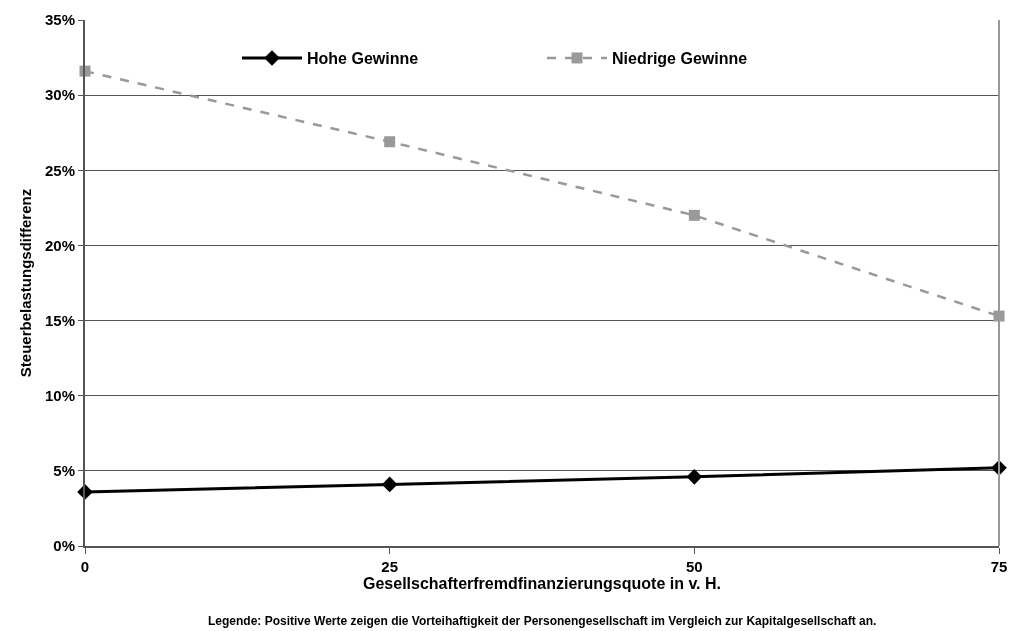 This screenshot has height=631, width=1018. What do you see at coordinates (64, 546) in the screenshot?
I see `y-tick-label: 0%` at bounding box center [64, 546].